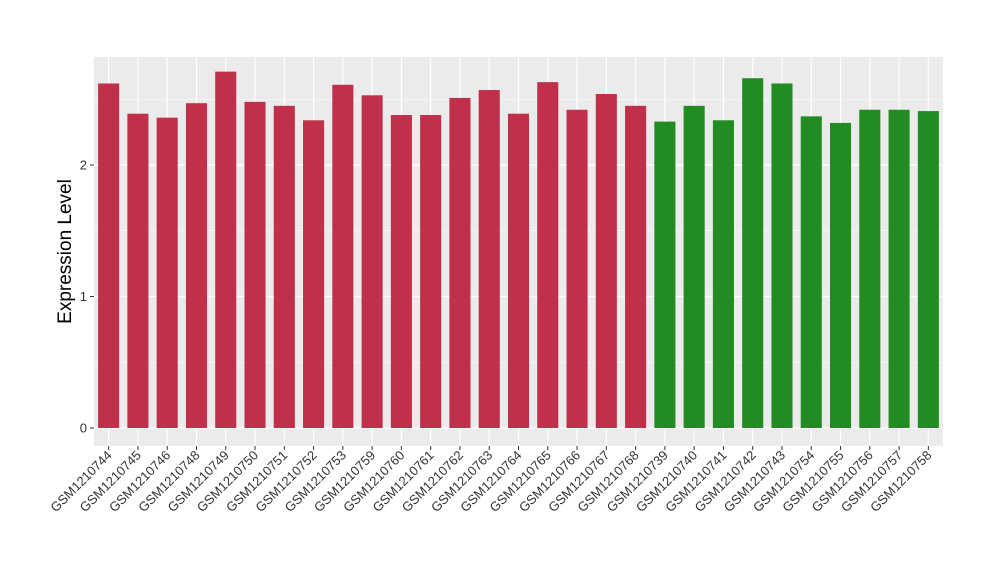 Image resolution: width=1000 pixels, height=580 pixels. I want to click on y-tick-label: 0, so click(83, 428).